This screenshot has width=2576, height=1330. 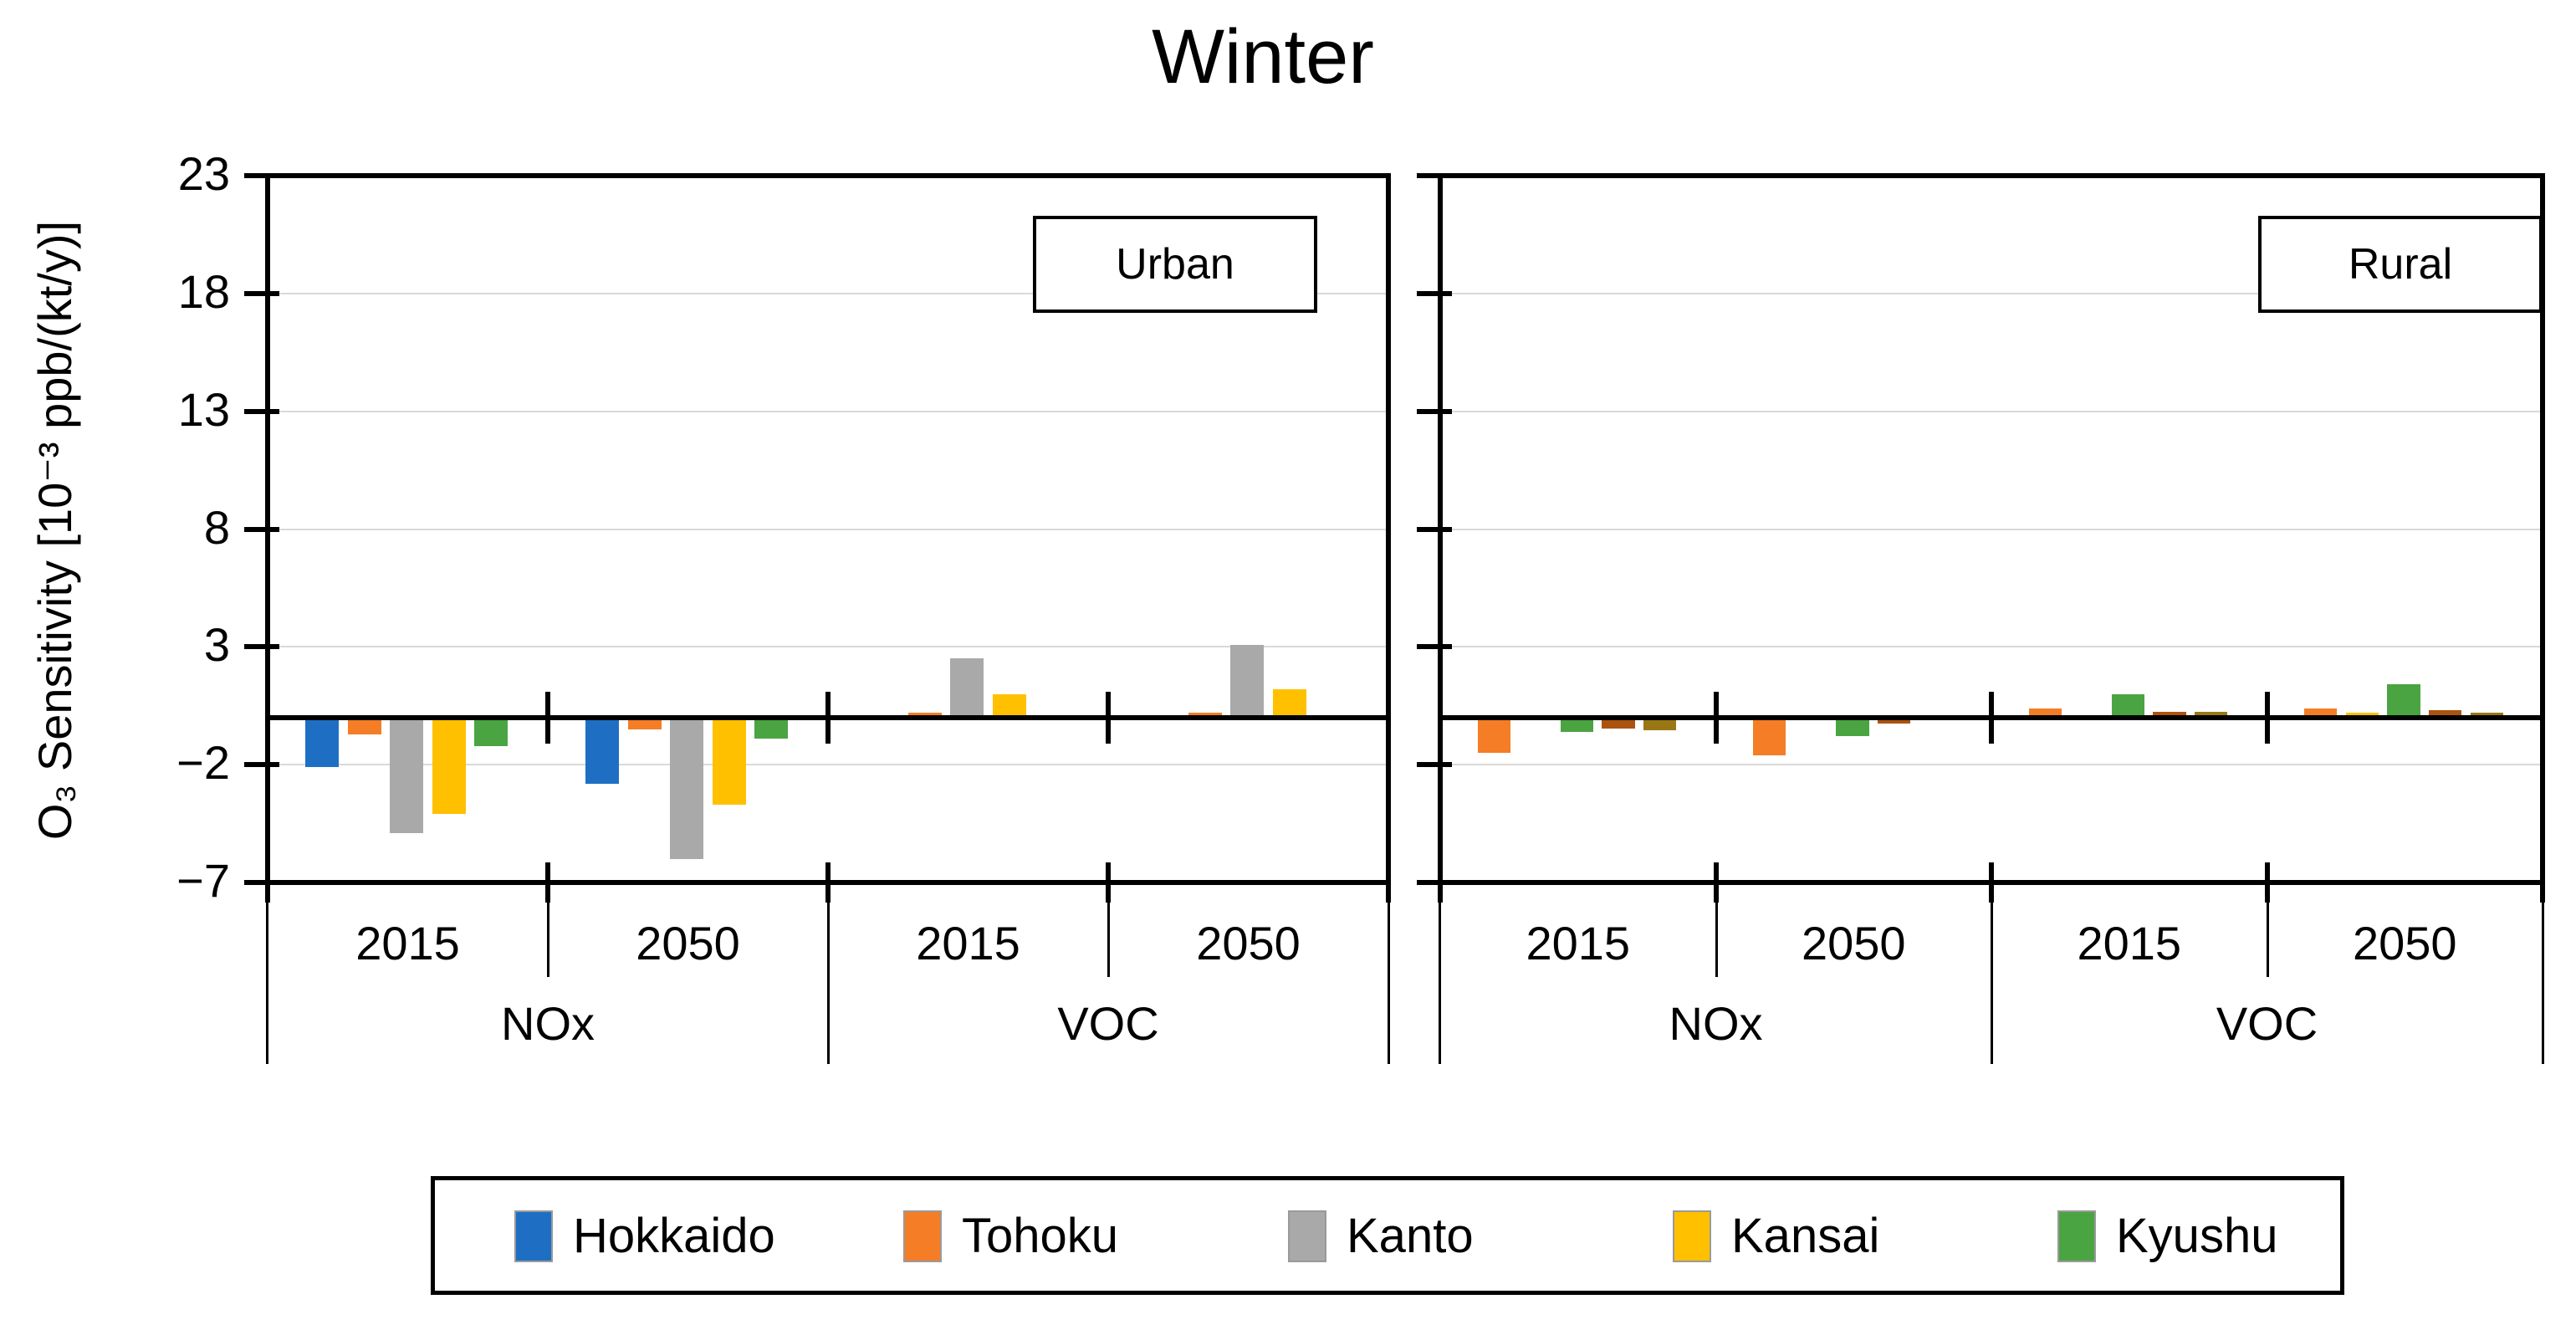 What do you see at coordinates (602, 751) in the screenshot?
I see `bar-urban-NOx-2050-Hokkaido` at bounding box center [602, 751].